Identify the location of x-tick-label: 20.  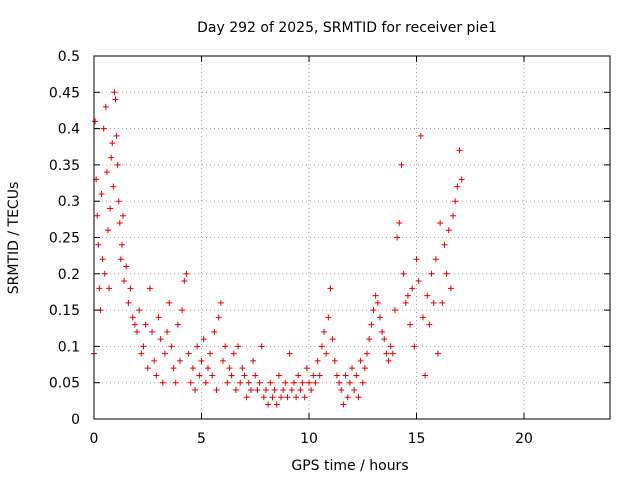
(524, 439).